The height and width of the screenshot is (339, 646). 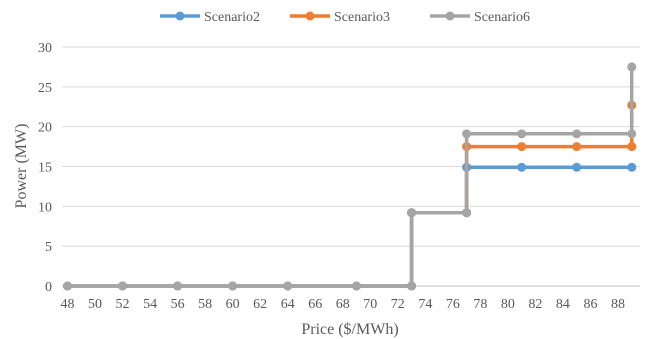 What do you see at coordinates (205, 304) in the screenshot?
I see `x-tick-label: 58` at bounding box center [205, 304].